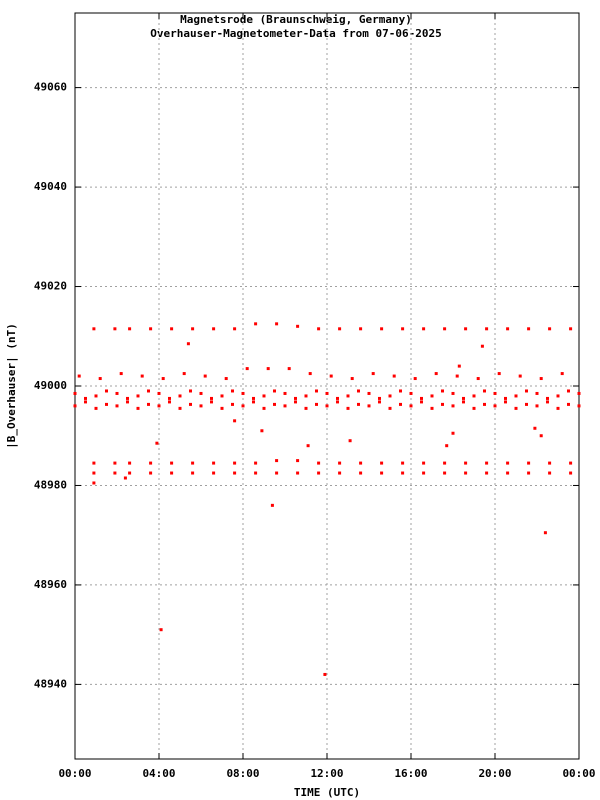 The image size is (600, 800). Describe the element at coordinates (50, 186) in the screenshot. I see `y-tick-label: 49040` at that location.